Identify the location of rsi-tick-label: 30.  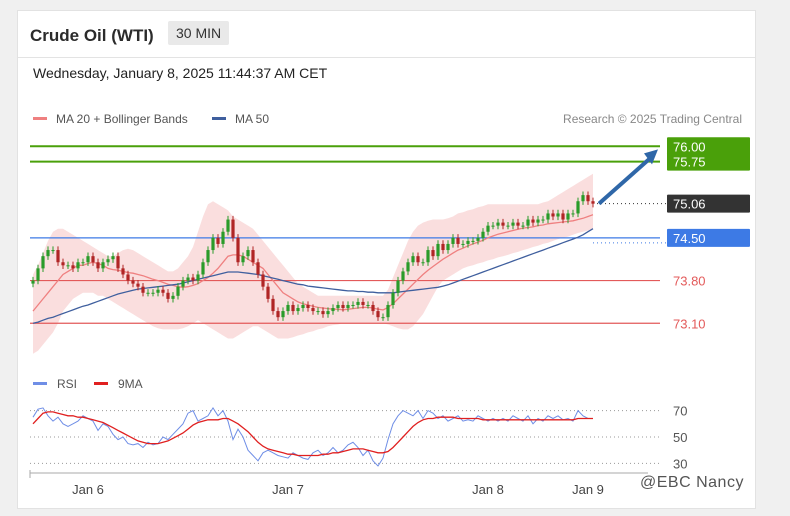
(680, 463).